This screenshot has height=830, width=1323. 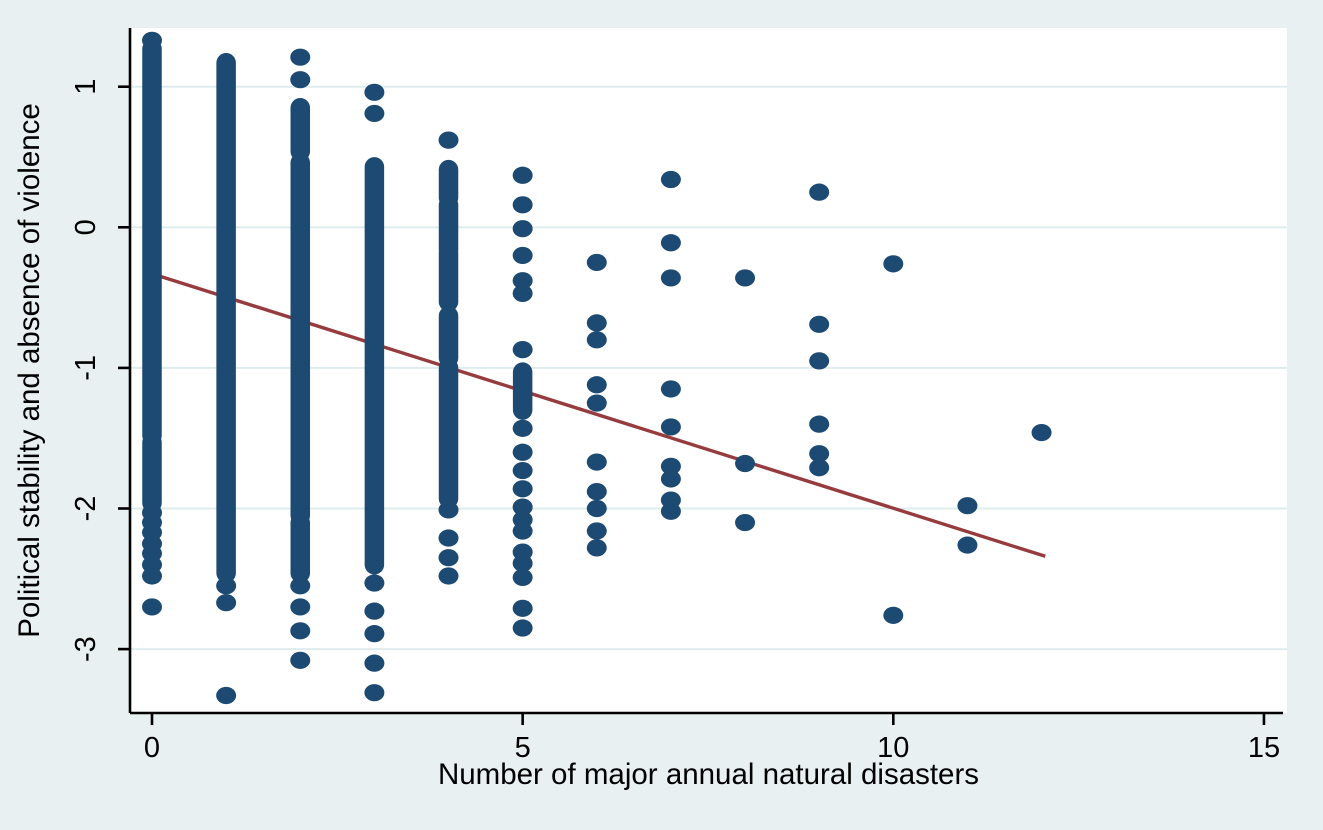 What do you see at coordinates (523, 748) in the screenshot?
I see `x-tick-label: 5` at bounding box center [523, 748].